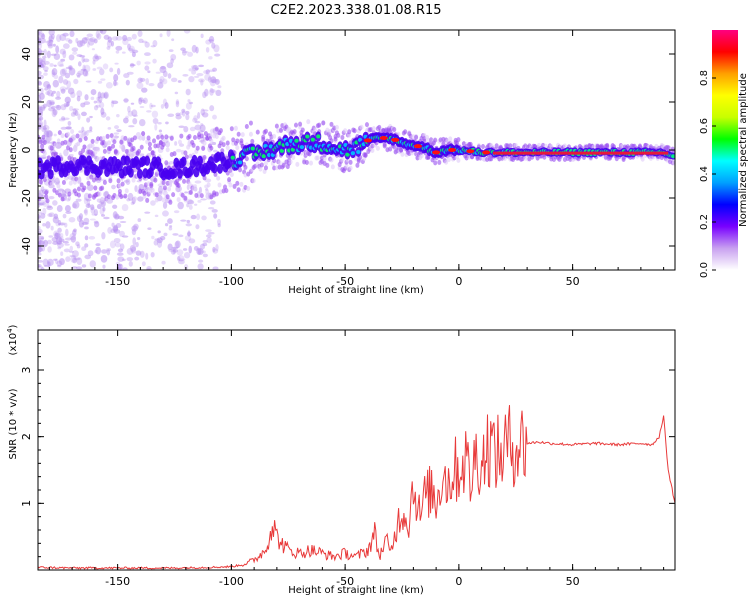 The width and height of the screenshot is (750, 600). I want to click on y-tick-label: 3, so click(26, 370).